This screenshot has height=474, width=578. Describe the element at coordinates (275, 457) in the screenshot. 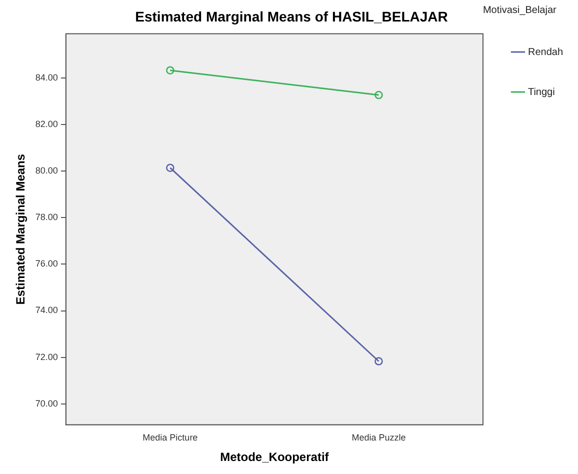

I see `x-axis-title: Metode_Kooperatif` at that location.